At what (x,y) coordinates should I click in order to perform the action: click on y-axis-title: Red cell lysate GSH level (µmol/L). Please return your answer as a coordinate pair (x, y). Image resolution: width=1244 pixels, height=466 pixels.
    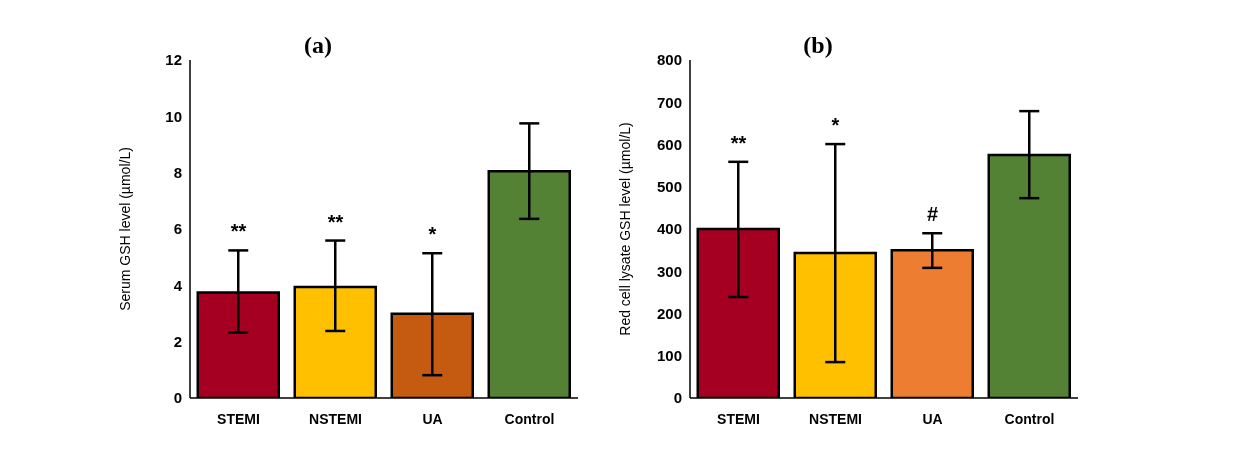
    Looking at the image, I should click on (624, 229).